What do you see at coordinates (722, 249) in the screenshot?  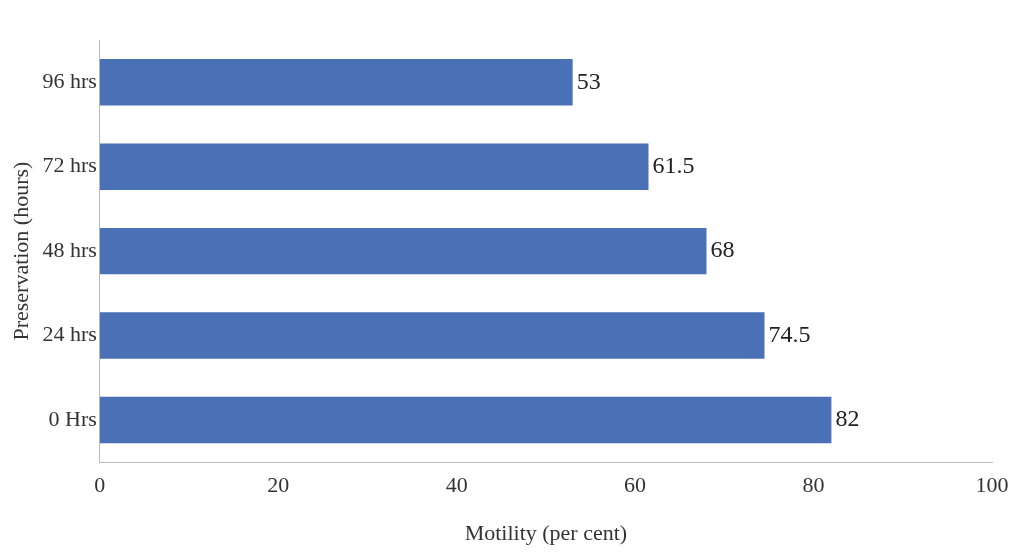 I see `data-label: 68` at bounding box center [722, 249].